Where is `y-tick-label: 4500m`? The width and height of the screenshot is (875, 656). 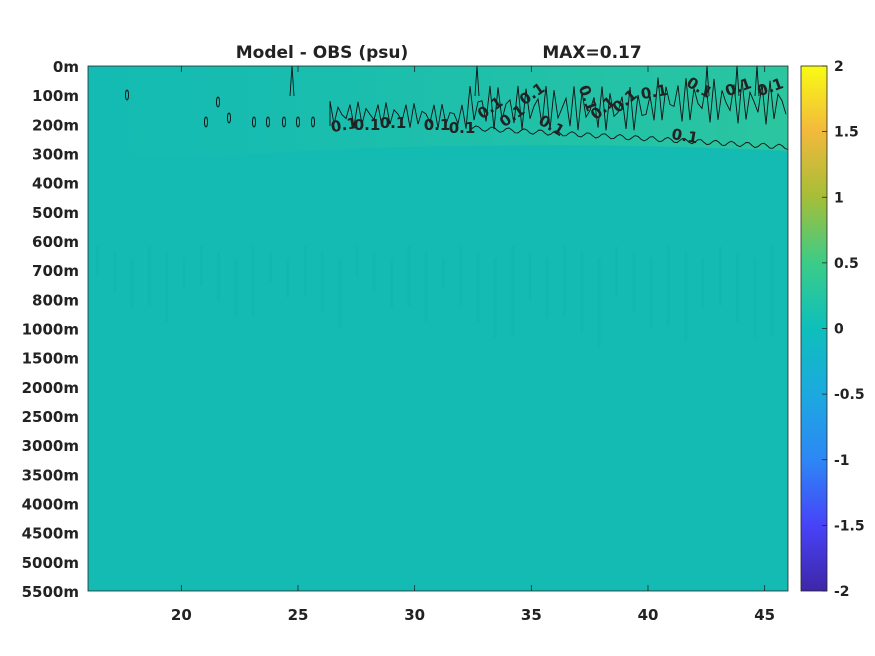 y-tick-label: 4500m is located at coordinates (50, 534).